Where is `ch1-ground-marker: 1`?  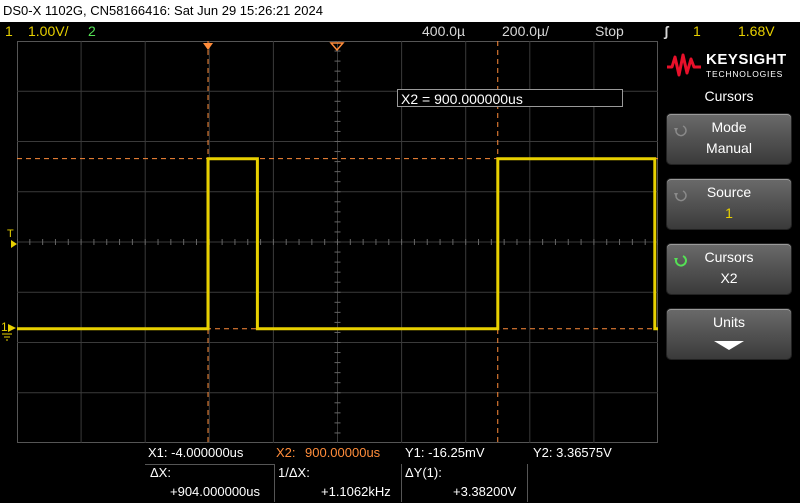
ch1-ground-marker: 1 is located at coordinates (8, 329).